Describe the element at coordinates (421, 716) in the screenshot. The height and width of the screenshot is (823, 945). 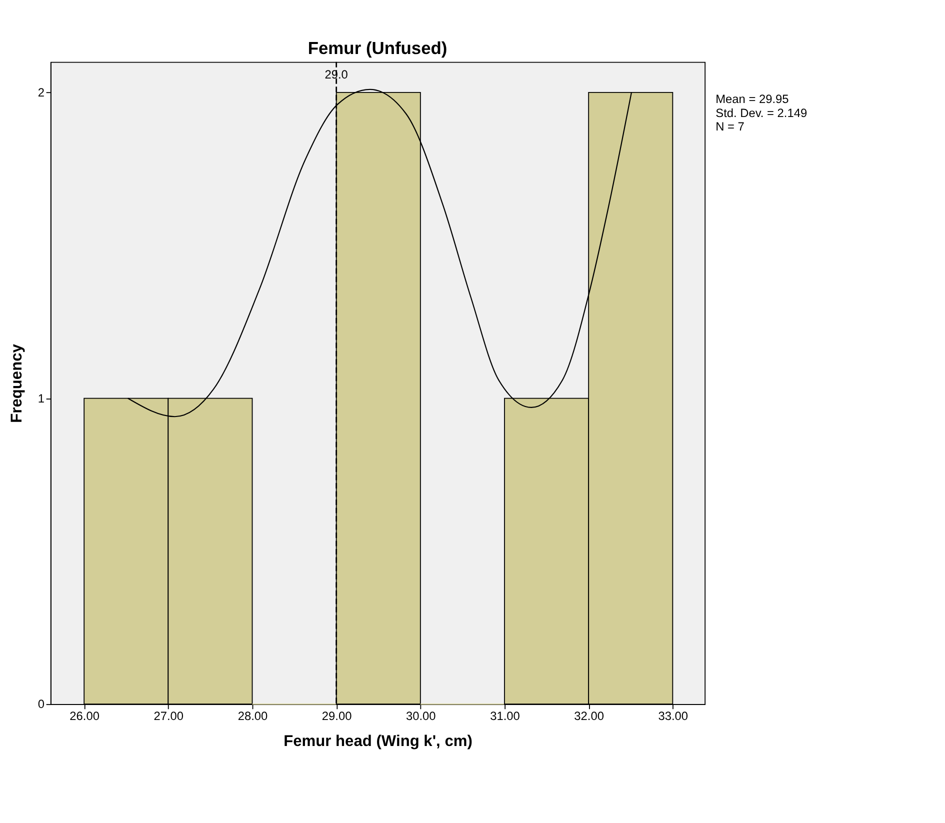
I see `x-tick-label: 30.00` at that location.